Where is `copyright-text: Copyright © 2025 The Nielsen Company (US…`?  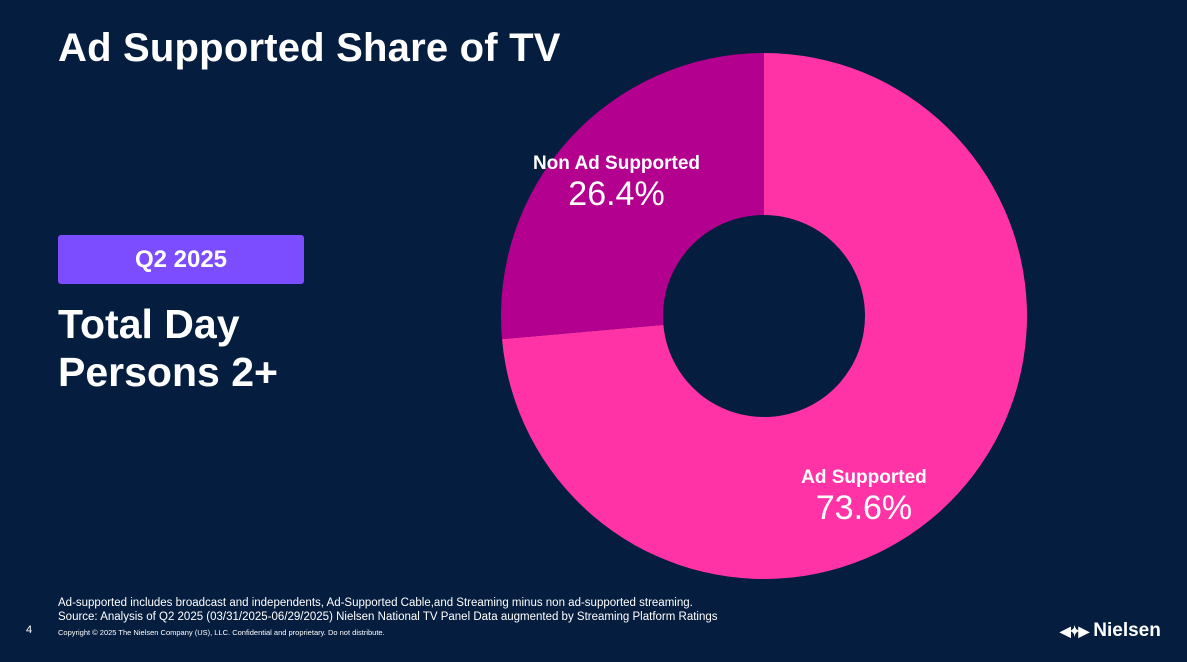 copyright-text: Copyright © 2025 The Nielsen Company (US… is located at coordinates (221, 632).